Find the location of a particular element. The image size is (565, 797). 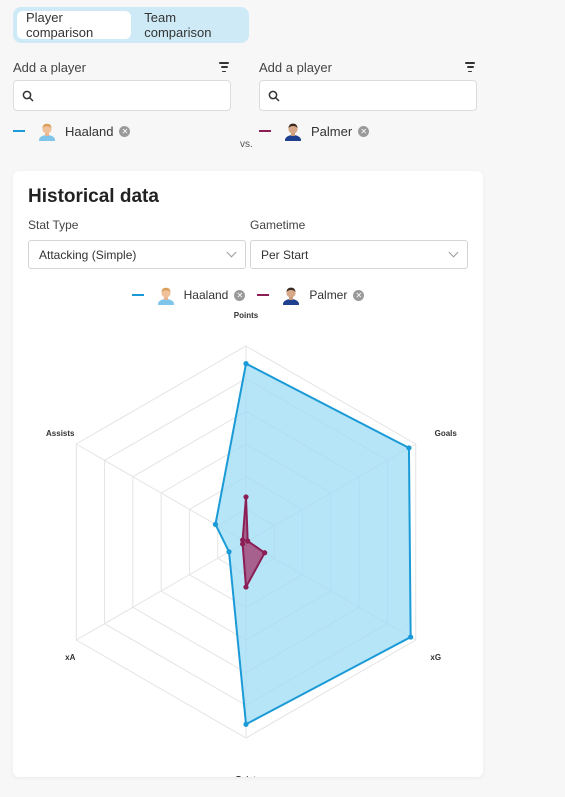

selected-player-chip: Palmer ✕ is located at coordinates (368, 131).